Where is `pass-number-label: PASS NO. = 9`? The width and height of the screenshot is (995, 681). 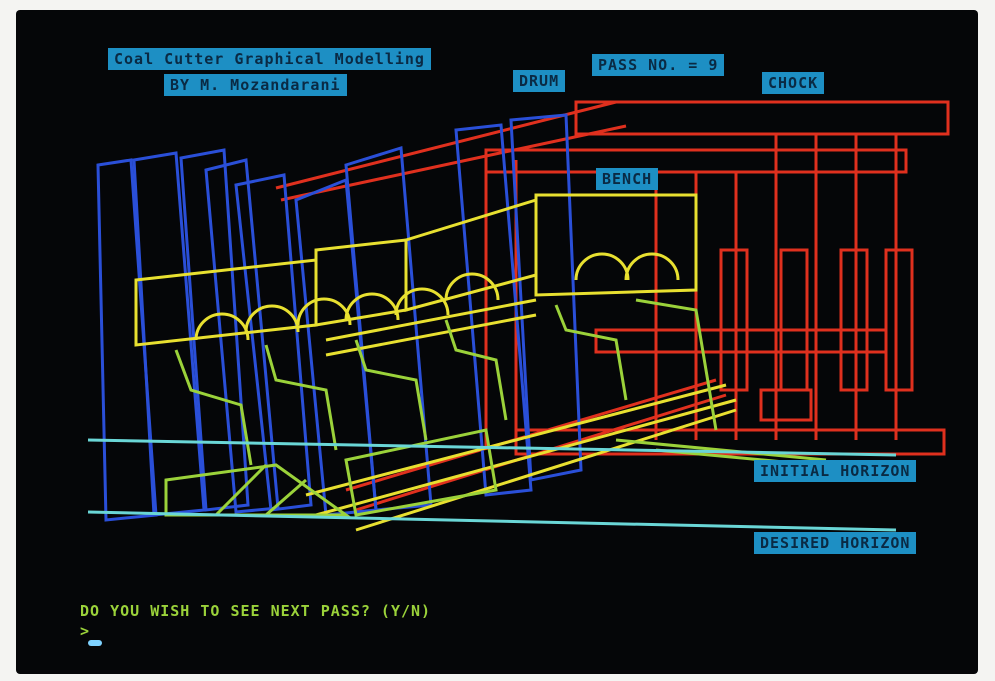
pass-number-label: PASS NO. = 9 is located at coordinates (658, 65).